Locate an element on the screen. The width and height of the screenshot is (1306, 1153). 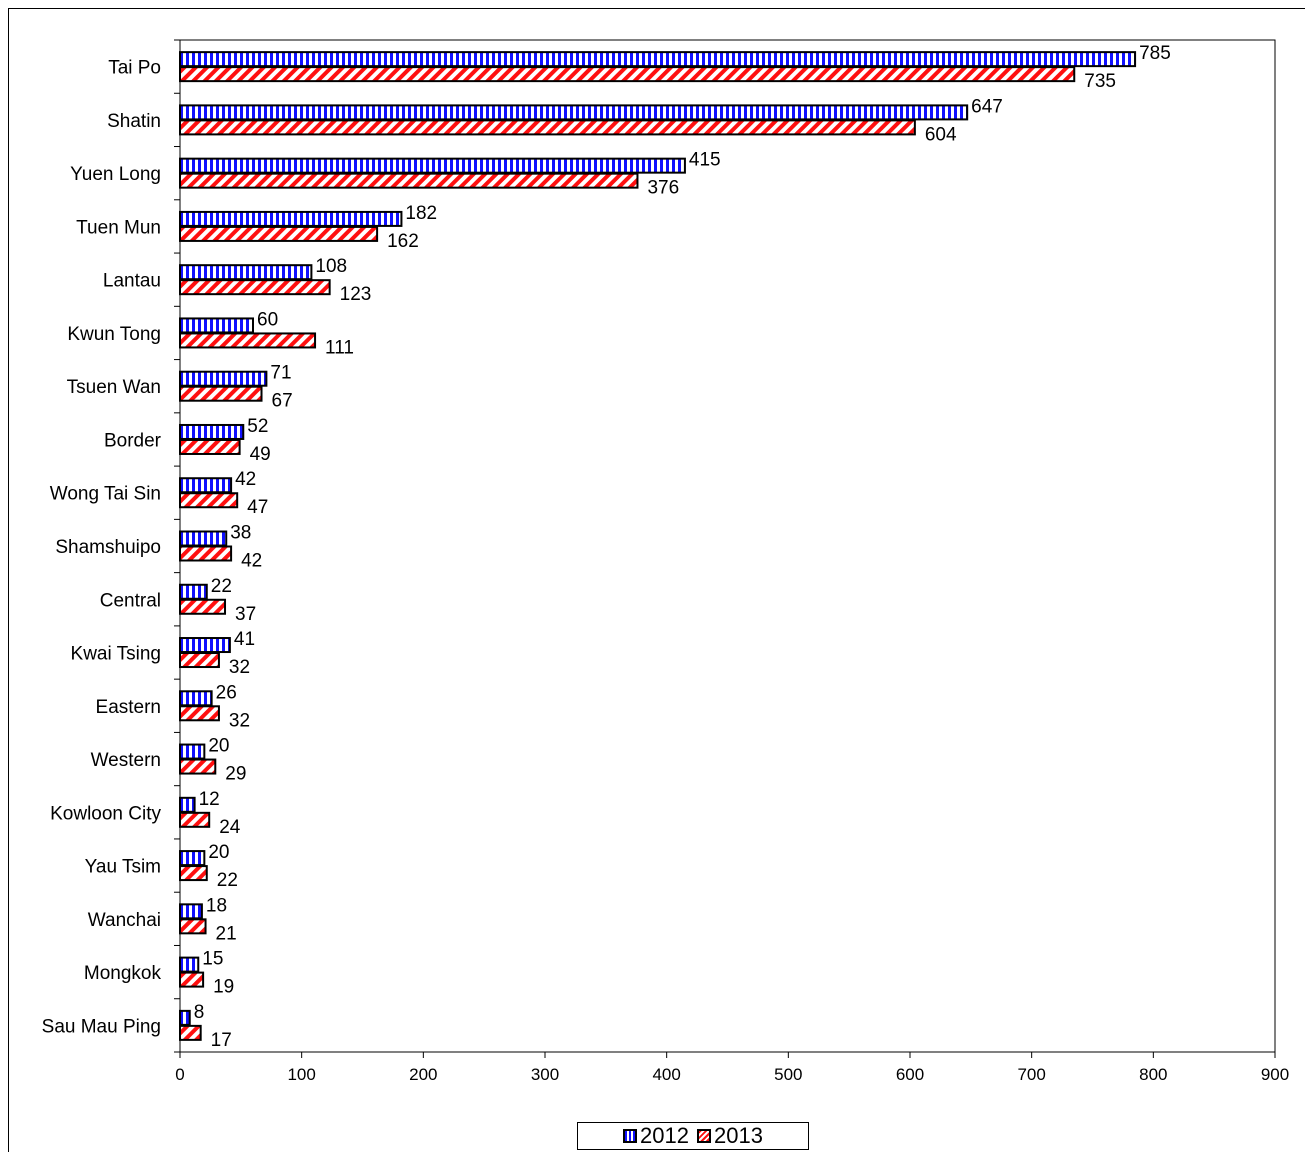
category-label-lantau: Lantau is located at coordinates (132, 281).